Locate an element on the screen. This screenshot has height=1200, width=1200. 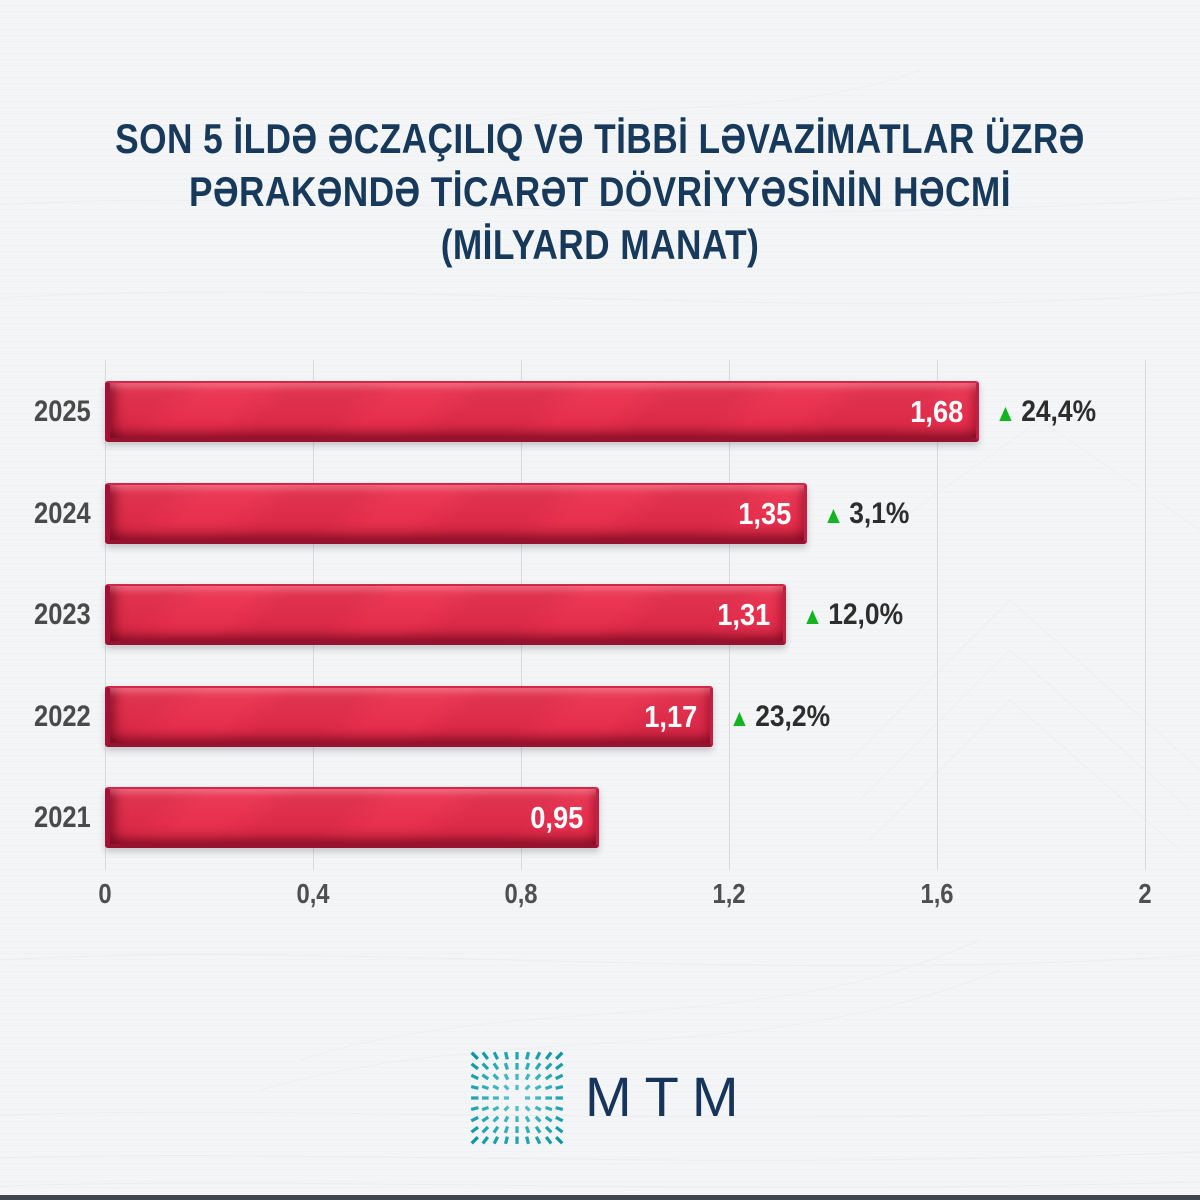
axis-tick-label: 0 is located at coordinates (105, 893).